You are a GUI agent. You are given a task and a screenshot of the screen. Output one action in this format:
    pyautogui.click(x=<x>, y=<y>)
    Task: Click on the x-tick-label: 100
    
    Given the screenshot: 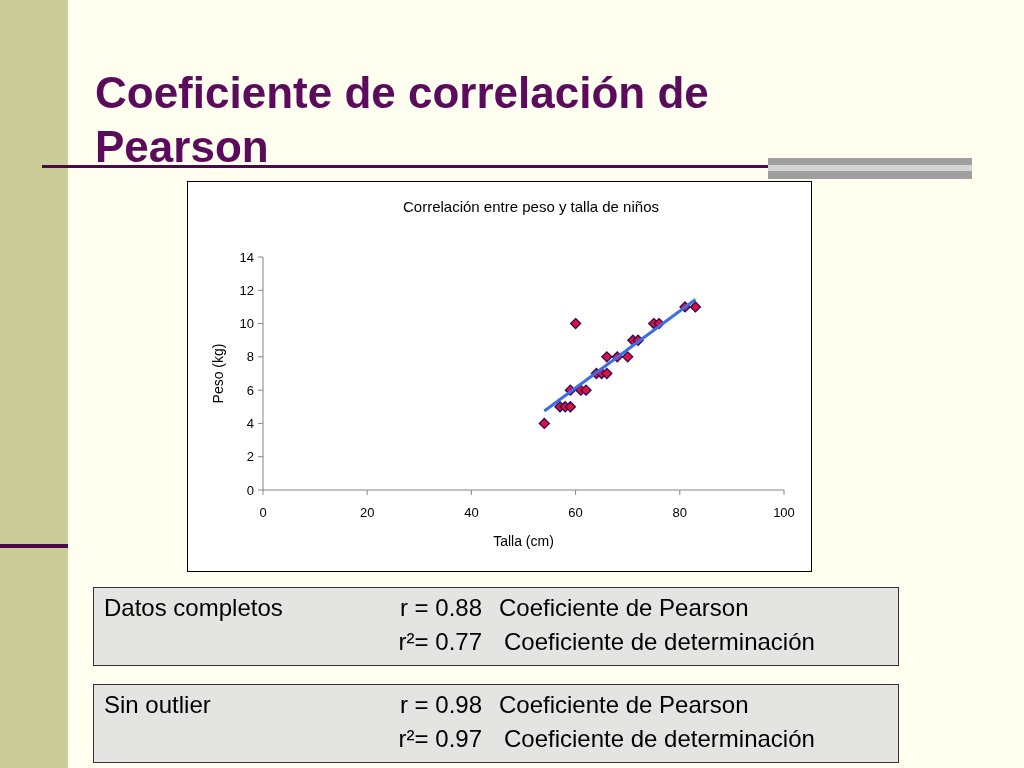 What is the action you would take?
    pyautogui.click(x=784, y=512)
    